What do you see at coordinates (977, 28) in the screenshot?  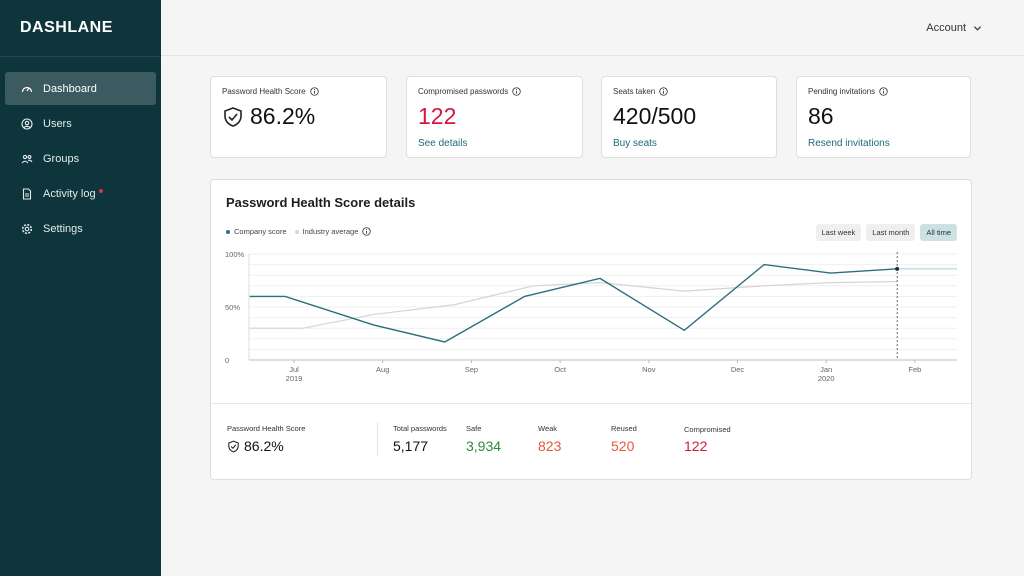 I see `chevron-down-icon` at bounding box center [977, 28].